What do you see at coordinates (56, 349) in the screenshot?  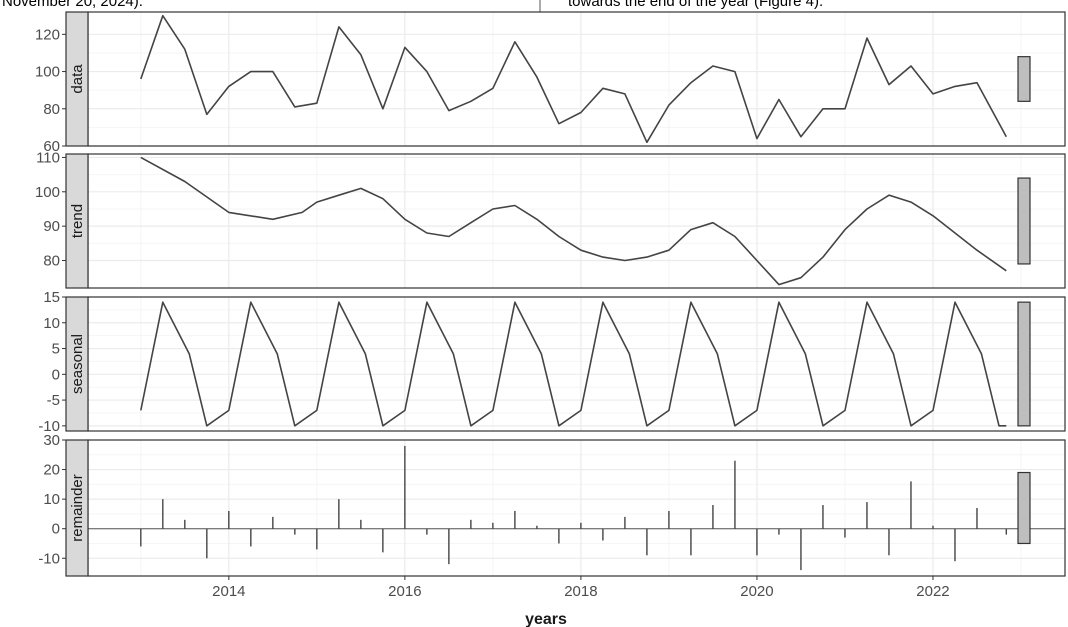 I see `y-tick-label: 5` at bounding box center [56, 349].